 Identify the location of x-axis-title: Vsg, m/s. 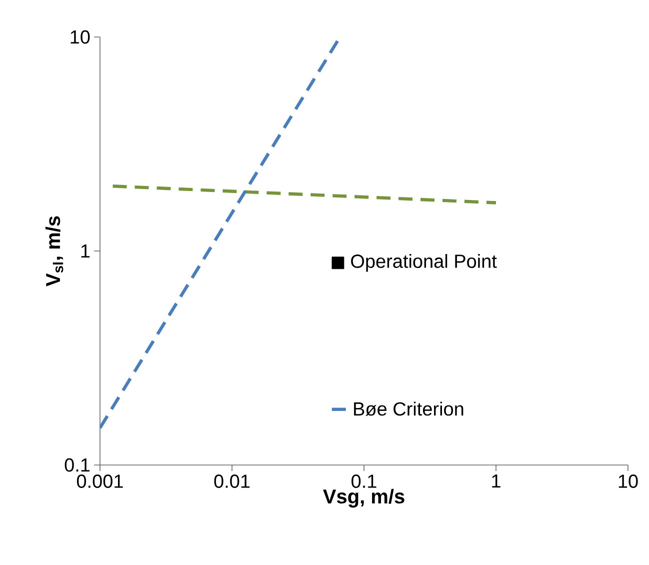
(363, 498).